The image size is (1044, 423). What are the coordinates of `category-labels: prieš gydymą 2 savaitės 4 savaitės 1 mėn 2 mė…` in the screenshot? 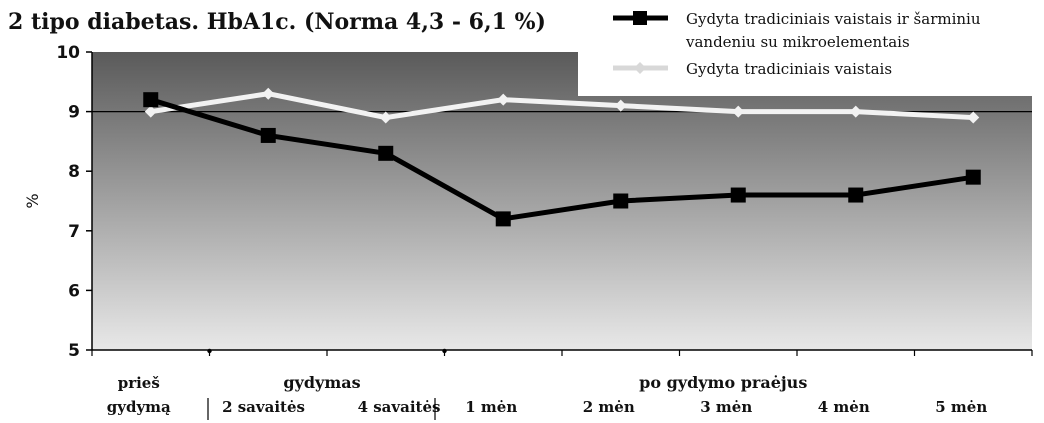 It's located at (547, 397).